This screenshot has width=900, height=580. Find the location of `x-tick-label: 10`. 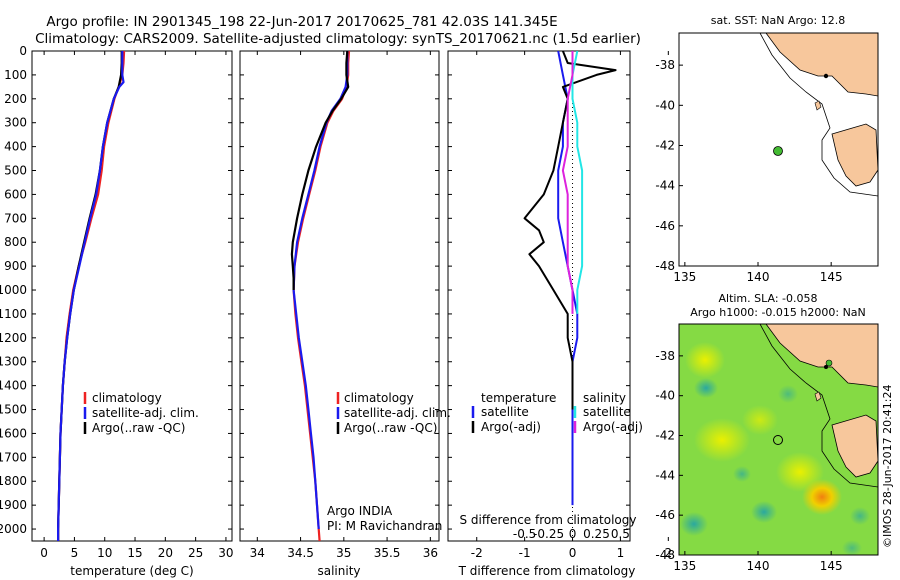

x-tick-label: 10 is located at coordinates (104, 553).